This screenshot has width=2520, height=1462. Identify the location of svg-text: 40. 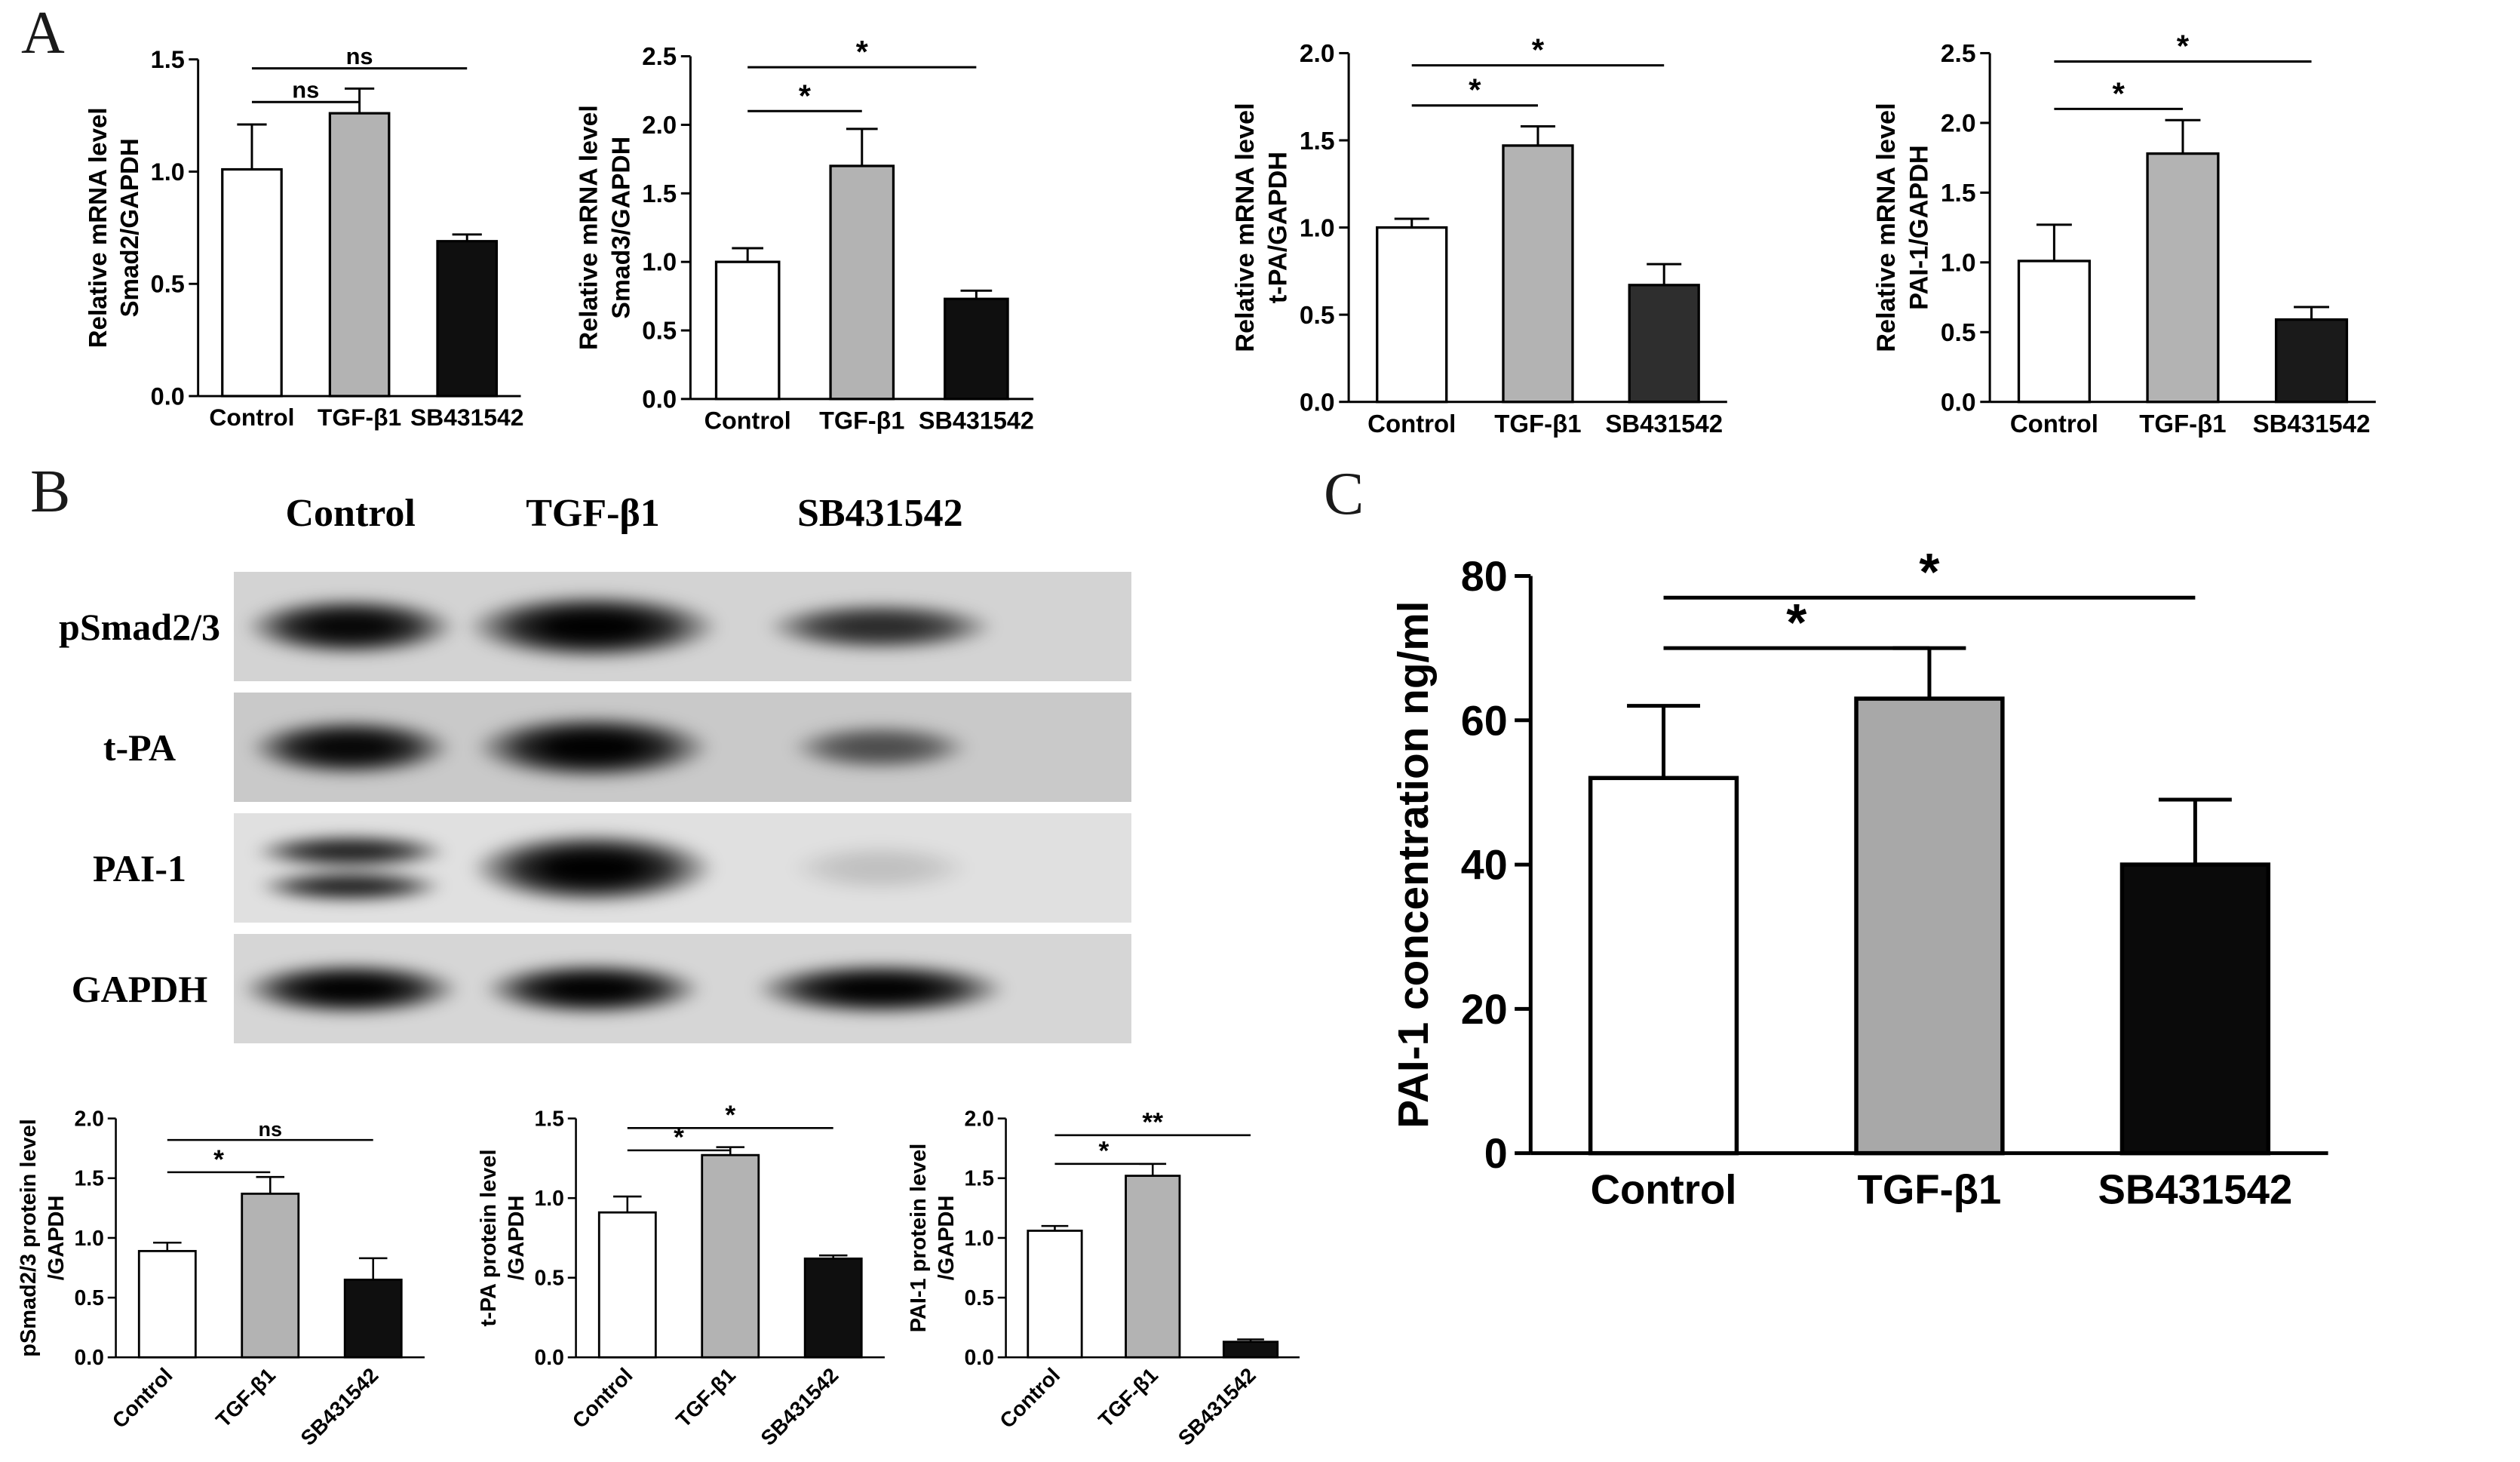
(1484, 865).